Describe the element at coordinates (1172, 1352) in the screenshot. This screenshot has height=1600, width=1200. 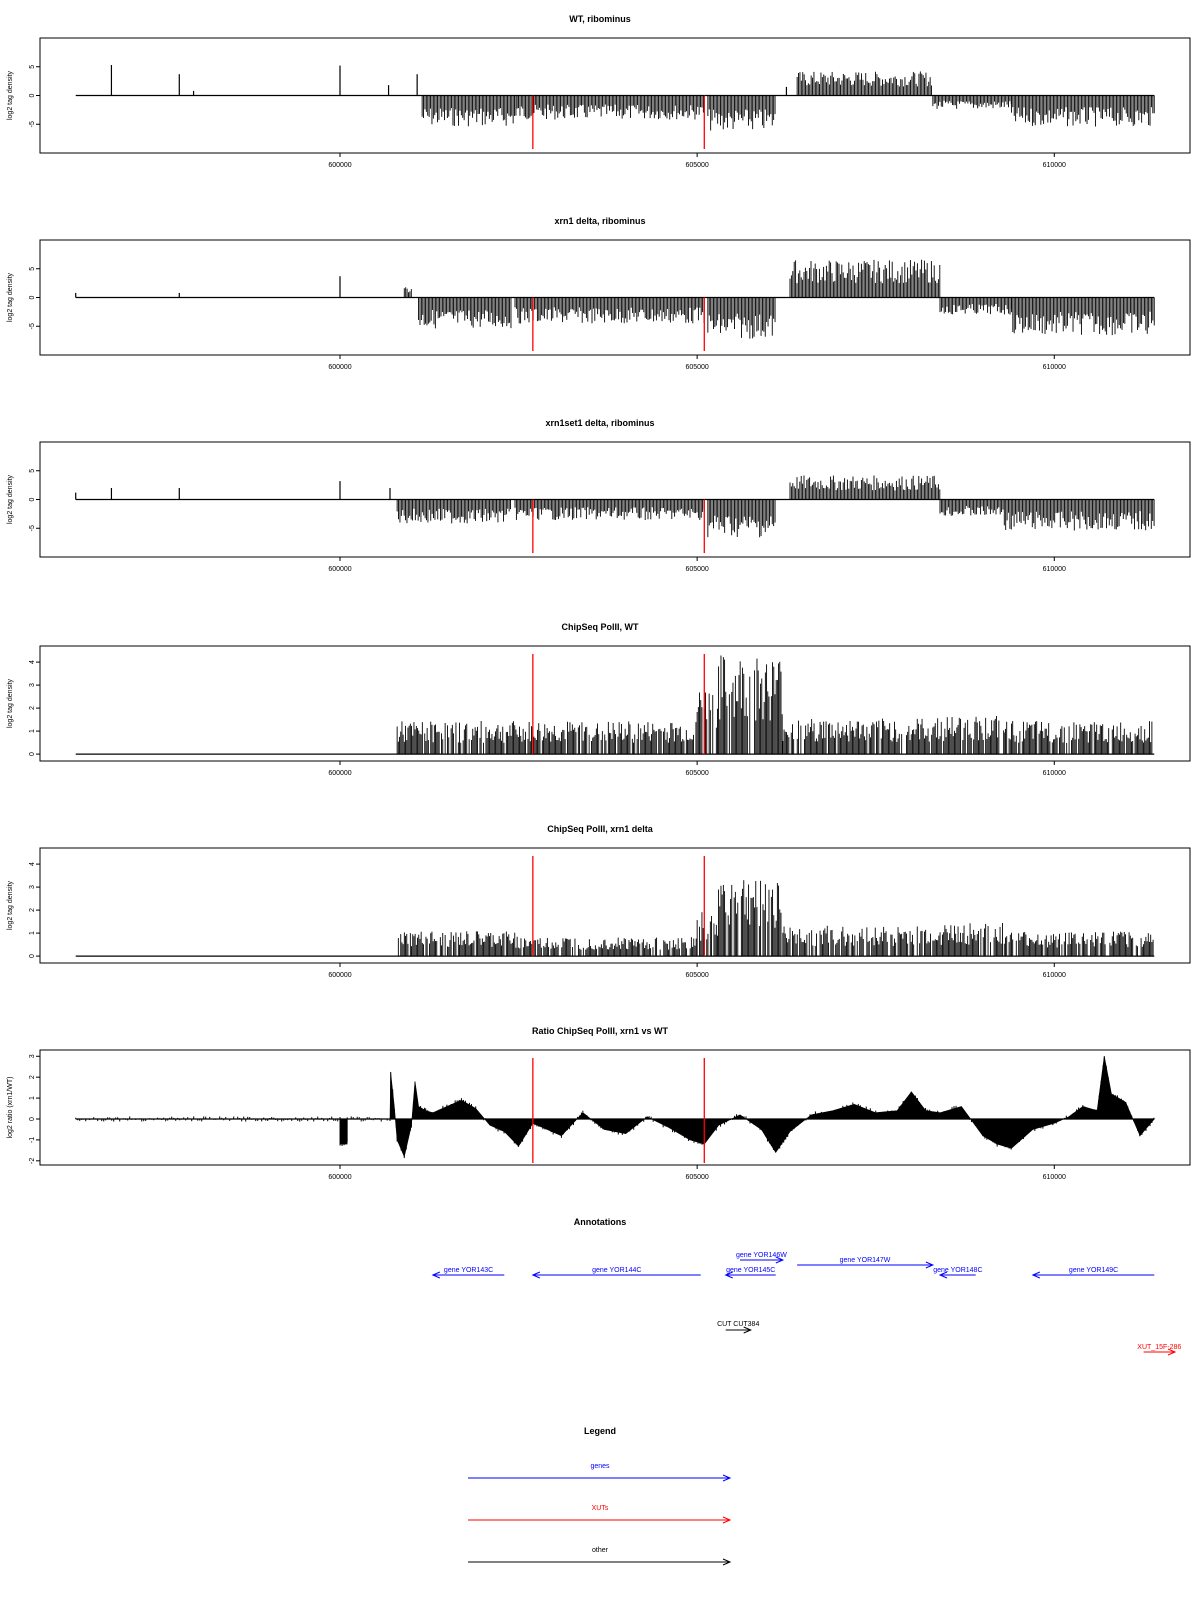
I see `xut-arrow-arrowhead` at that location.